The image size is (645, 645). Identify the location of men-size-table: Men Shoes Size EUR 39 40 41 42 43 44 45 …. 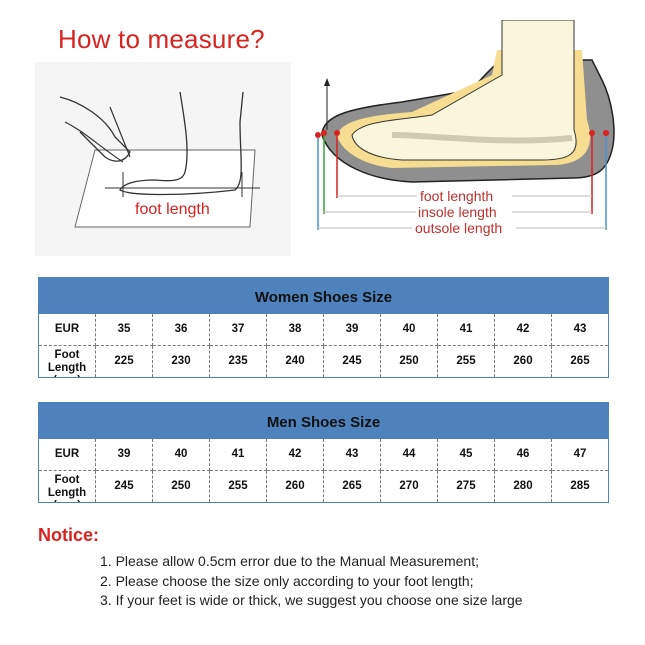
(323, 452).